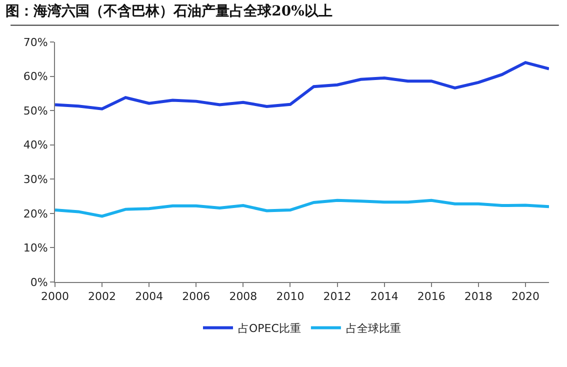 This screenshot has width=567, height=367. What do you see at coordinates (196, 297) in the screenshot?
I see `x-tick-label: 2006` at bounding box center [196, 297].